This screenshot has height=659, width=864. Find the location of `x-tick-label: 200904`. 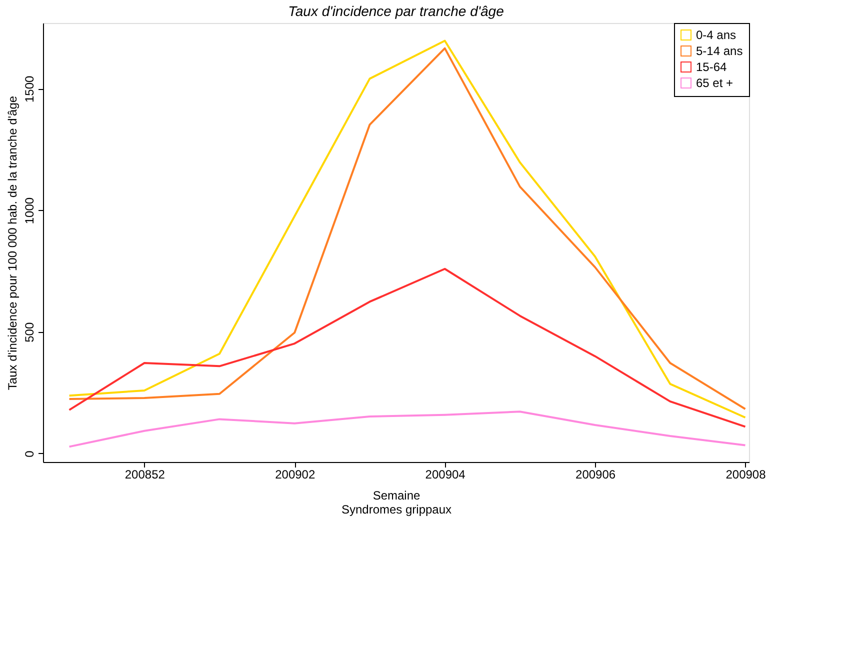

x-tick-label: 200904 is located at coordinates (445, 475).